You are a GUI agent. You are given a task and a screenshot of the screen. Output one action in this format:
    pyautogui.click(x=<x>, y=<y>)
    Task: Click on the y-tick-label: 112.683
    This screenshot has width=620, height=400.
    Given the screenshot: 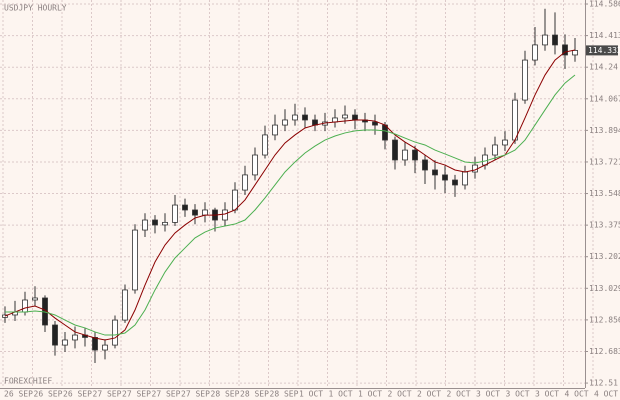 What is the action you would take?
    pyautogui.click(x=604, y=351)
    